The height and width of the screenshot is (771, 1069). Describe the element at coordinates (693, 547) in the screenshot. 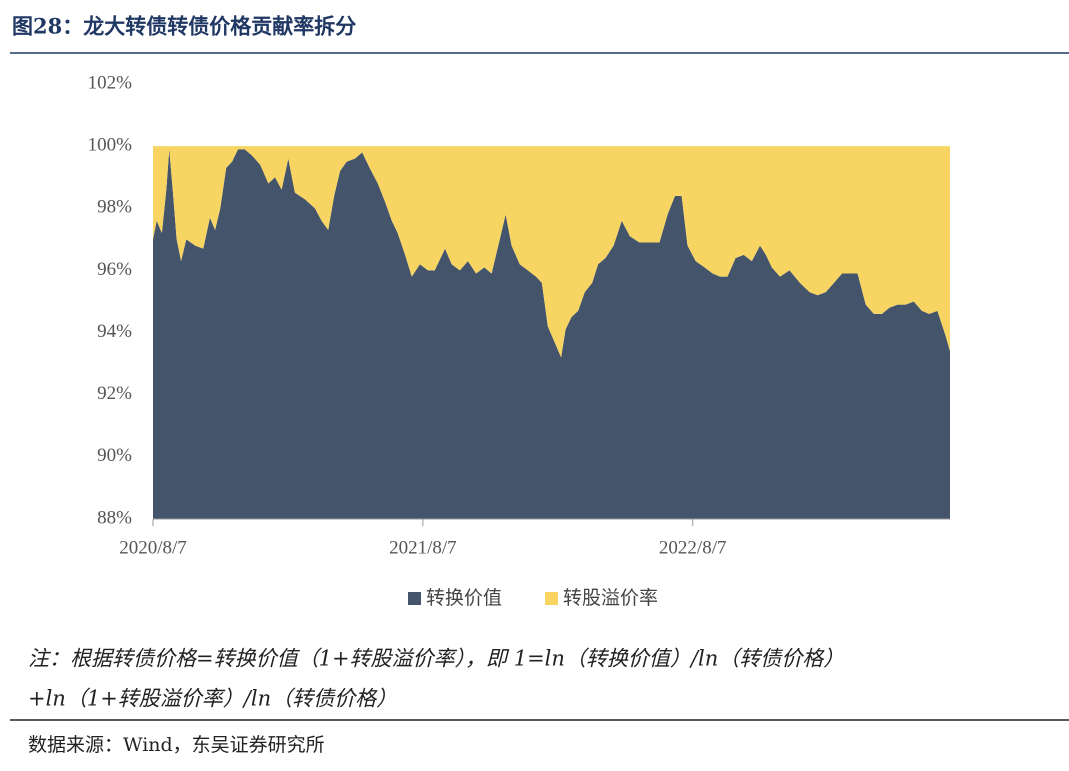

I see `x-tick-label: 2022/8/7` at that location.